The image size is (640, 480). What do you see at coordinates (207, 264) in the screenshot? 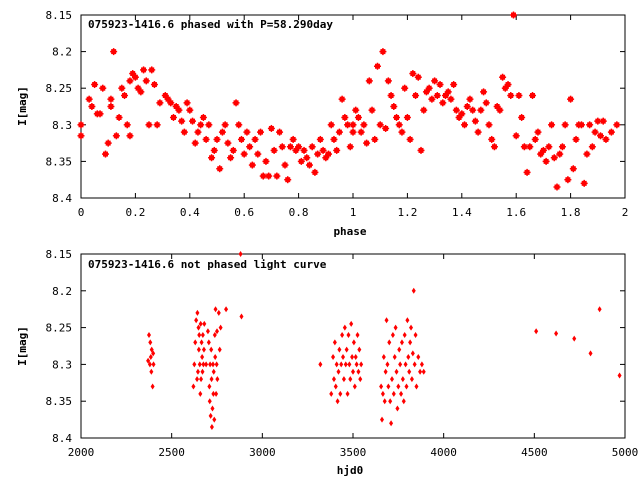
I see `bottom-plot-title: 075923-1416.6 not phased light curve` at bounding box center [207, 264].